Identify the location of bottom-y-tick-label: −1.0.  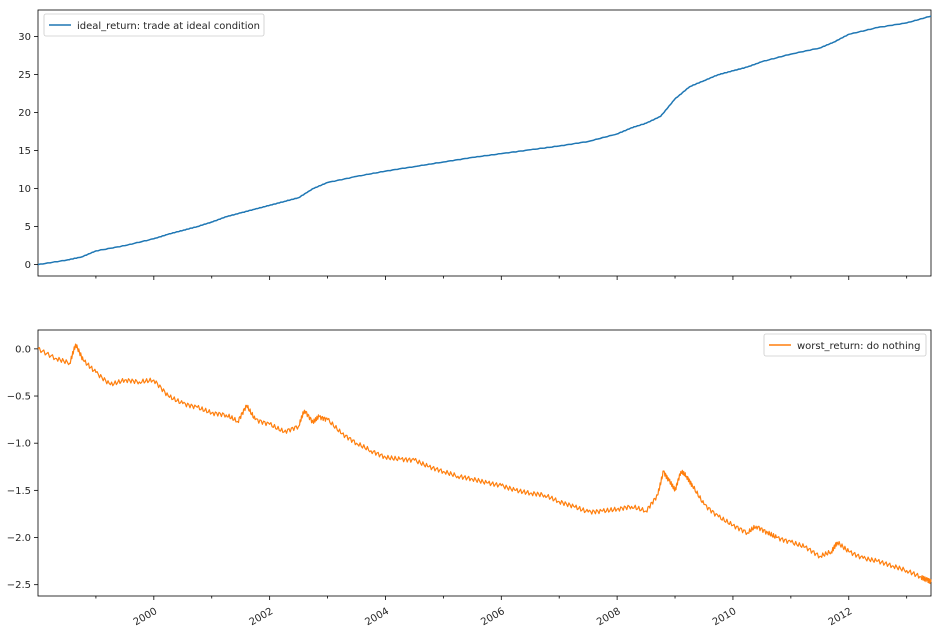
(19, 444).